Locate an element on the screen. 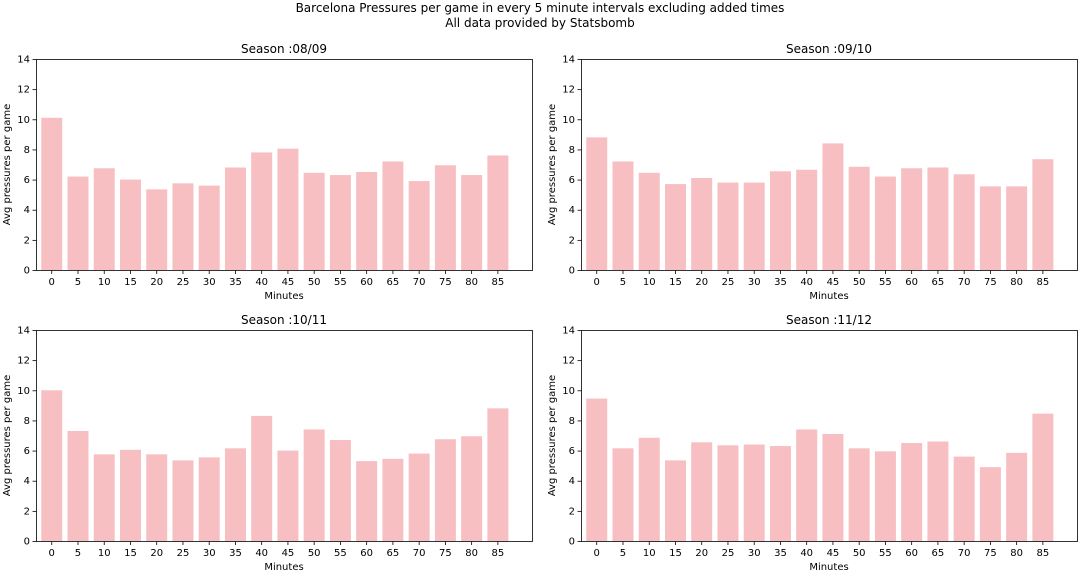  y-axis-label: Avg pressures per game is located at coordinates (552, 164).